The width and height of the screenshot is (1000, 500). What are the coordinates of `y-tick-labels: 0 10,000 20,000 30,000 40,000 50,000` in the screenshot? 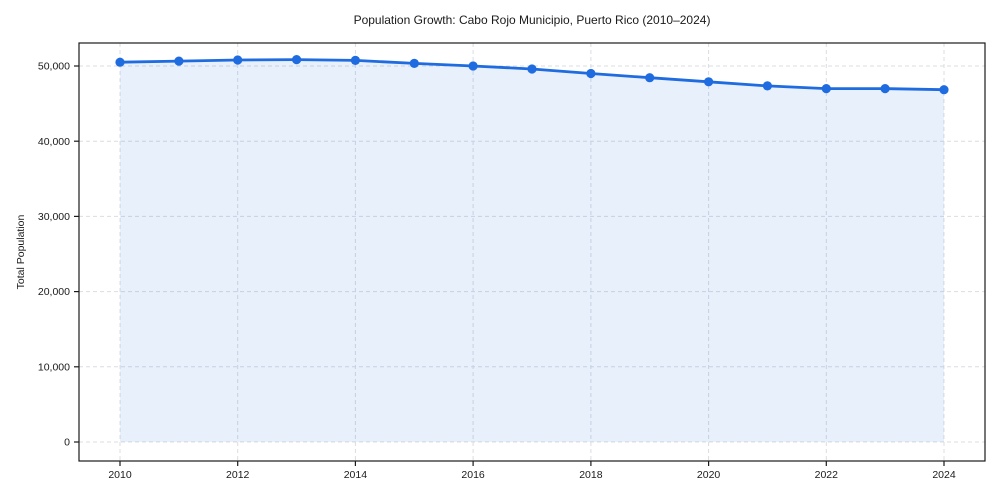 It's located at (54, 255).